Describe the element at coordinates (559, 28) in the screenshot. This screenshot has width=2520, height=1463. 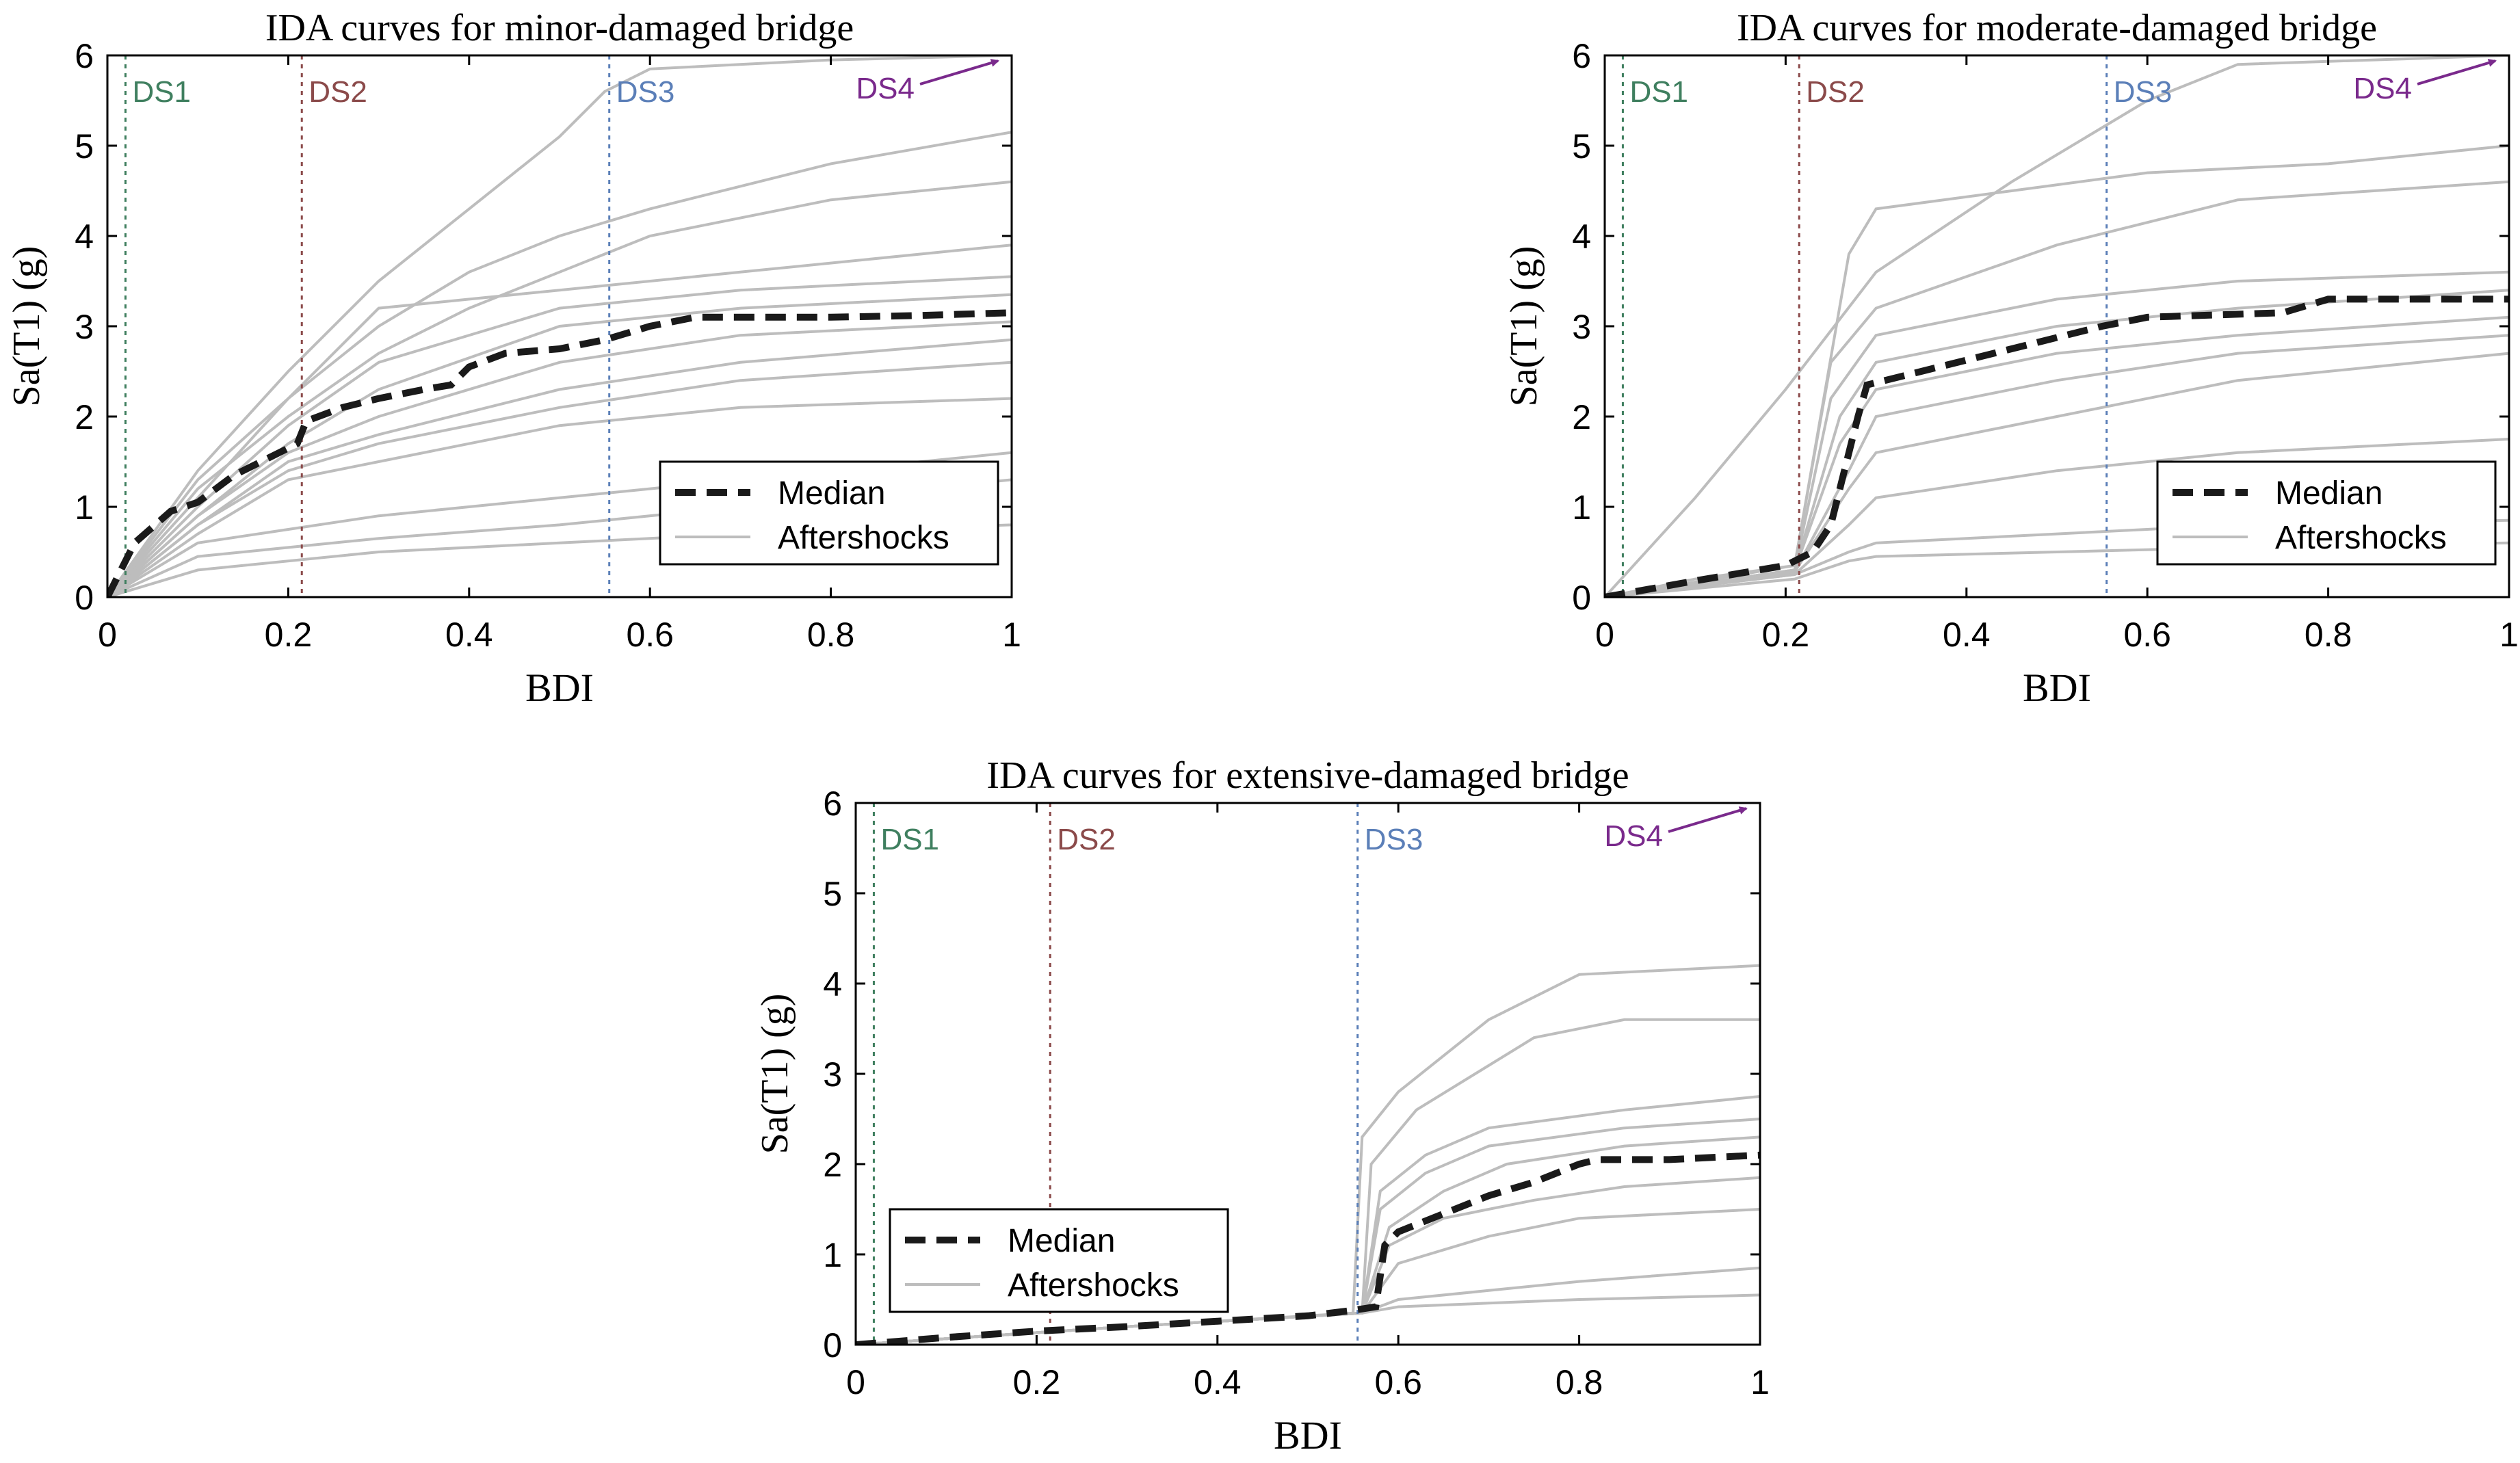
I see `chart-title: IDA curves for minor-damaged bridge` at that location.